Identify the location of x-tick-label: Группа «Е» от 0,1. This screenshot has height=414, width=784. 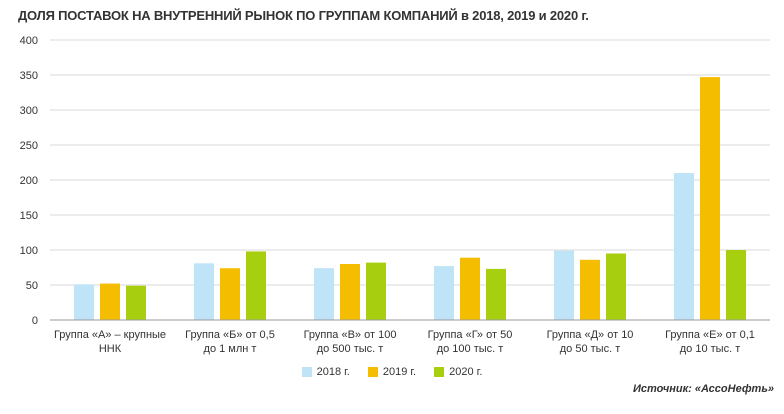
(710, 335).